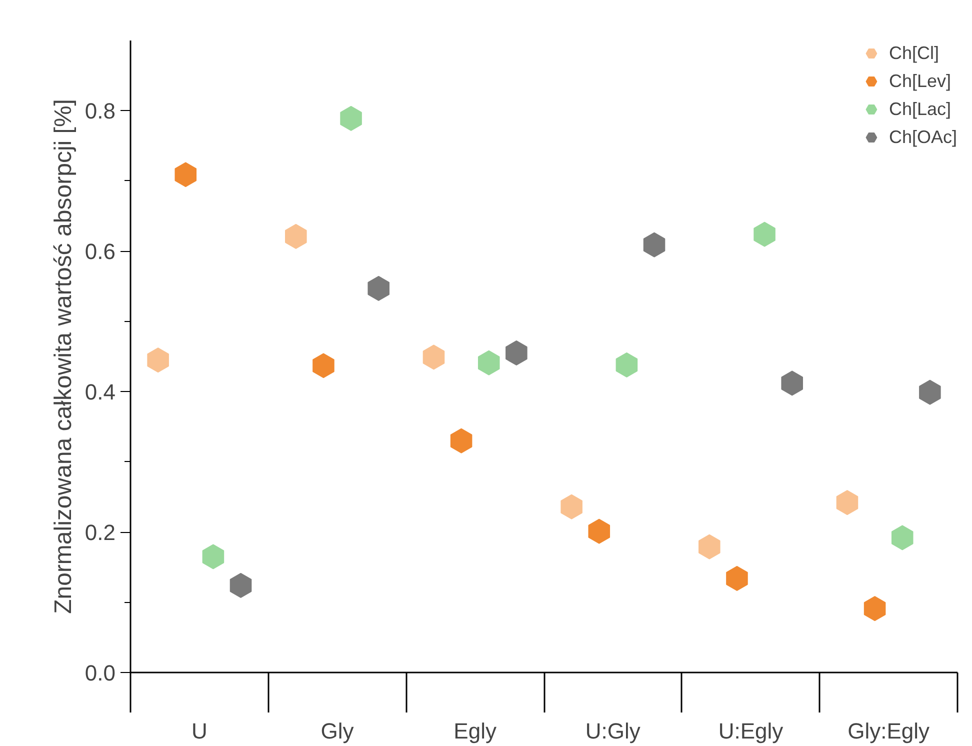 This screenshot has width=972, height=746. I want to click on legend-label: Ch[Cl], so click(913, 53).